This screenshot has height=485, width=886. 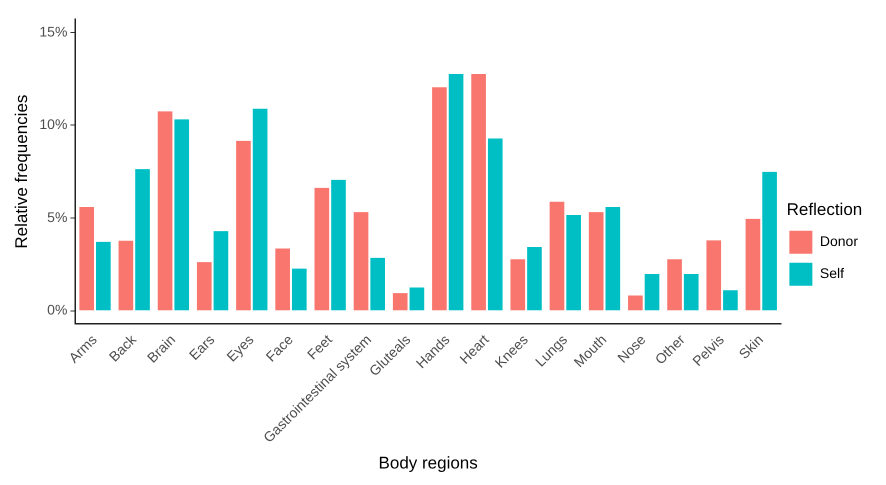 I want to click on legend-title: Reflection, so click(x=824, y=209).